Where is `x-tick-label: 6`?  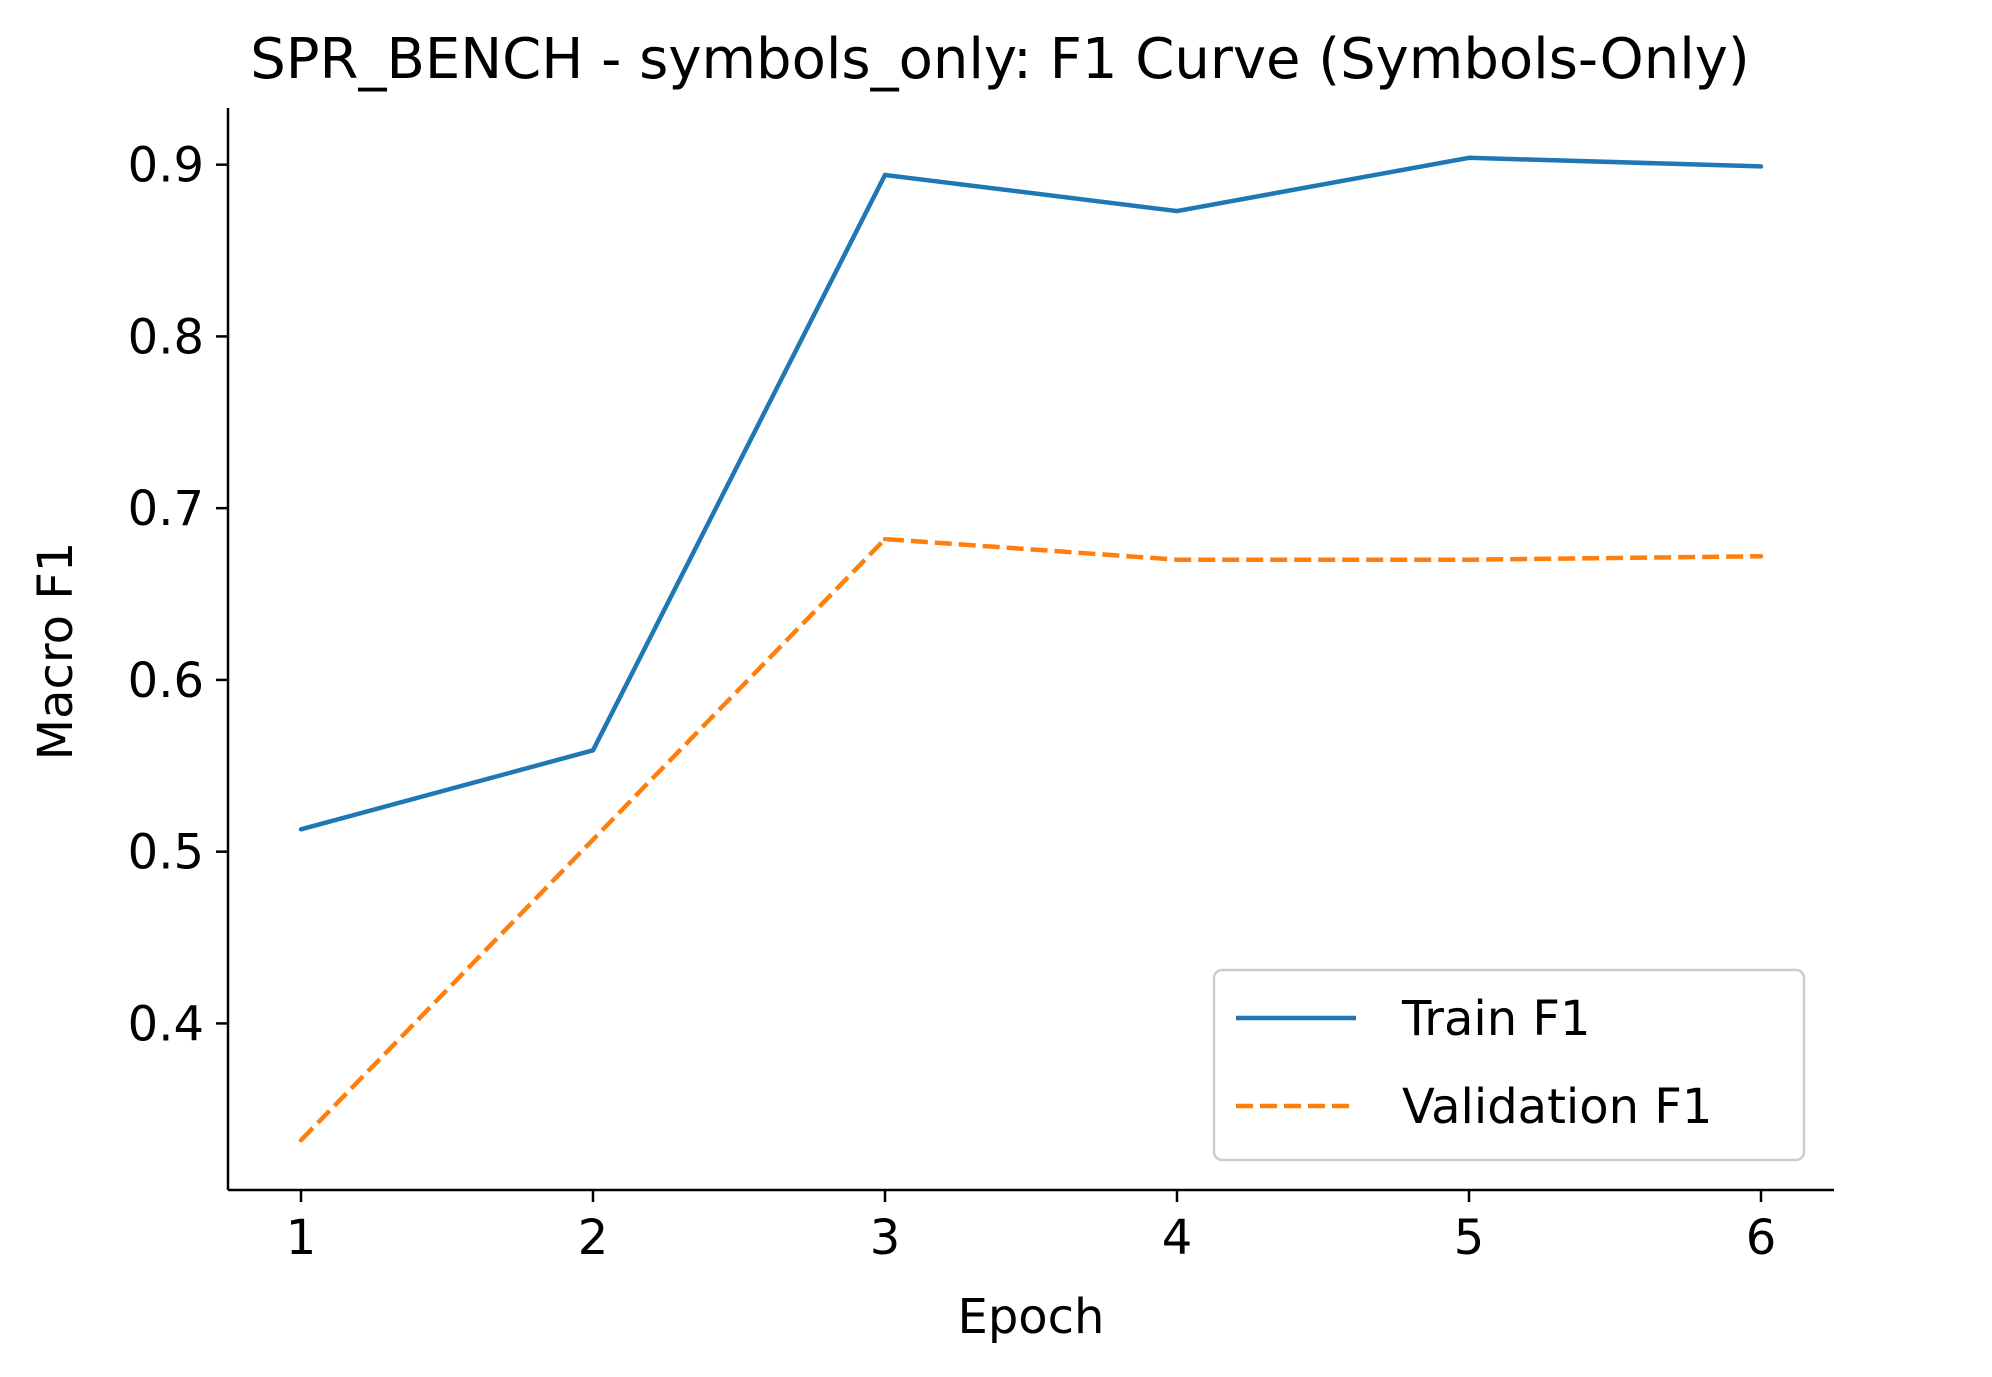 x-tick-label: 6 is located at coordinates (1761, 1238).